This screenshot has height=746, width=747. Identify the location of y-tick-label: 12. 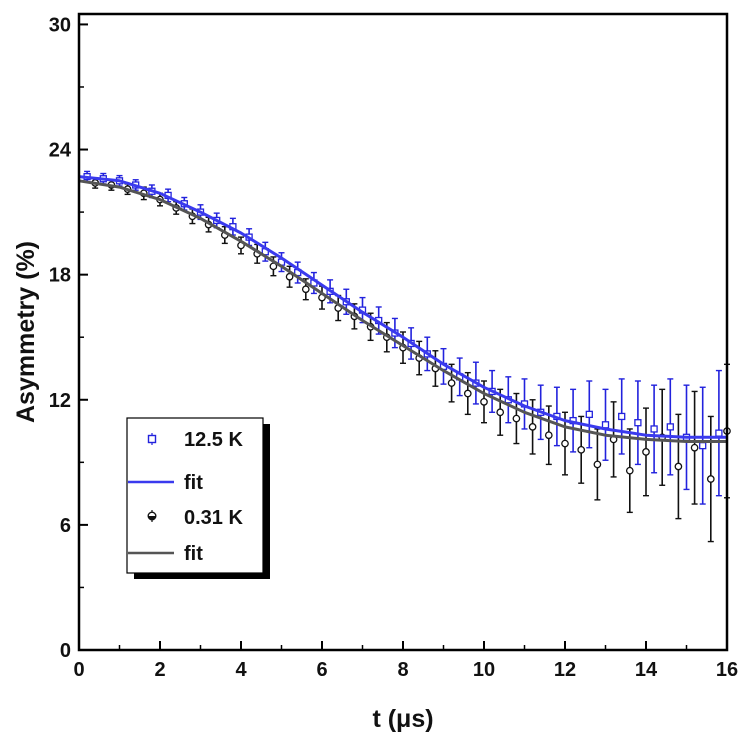
(60, 401).